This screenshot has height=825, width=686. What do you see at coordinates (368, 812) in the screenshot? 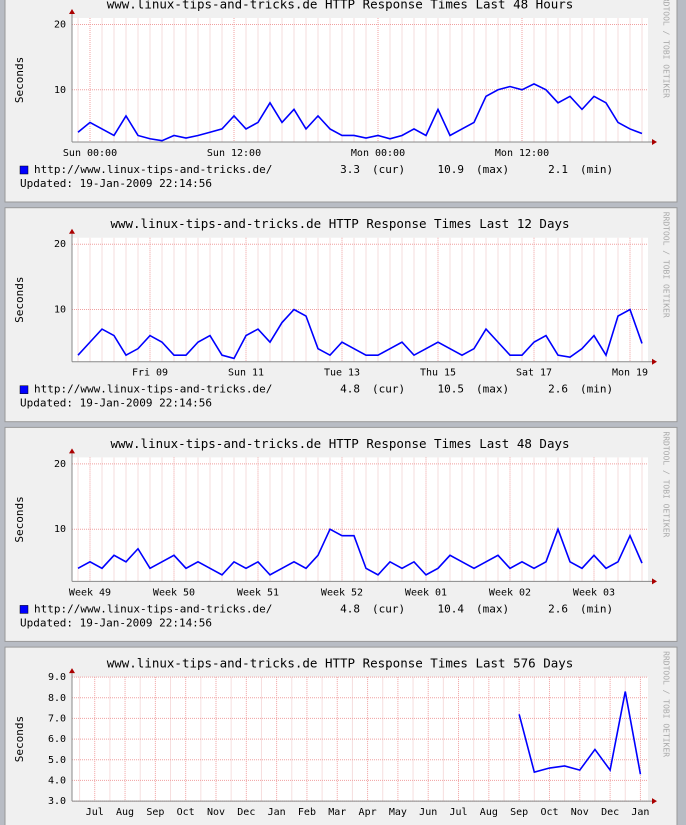
I see `x-tick-label: Apr` at bounding box center [368, 812].